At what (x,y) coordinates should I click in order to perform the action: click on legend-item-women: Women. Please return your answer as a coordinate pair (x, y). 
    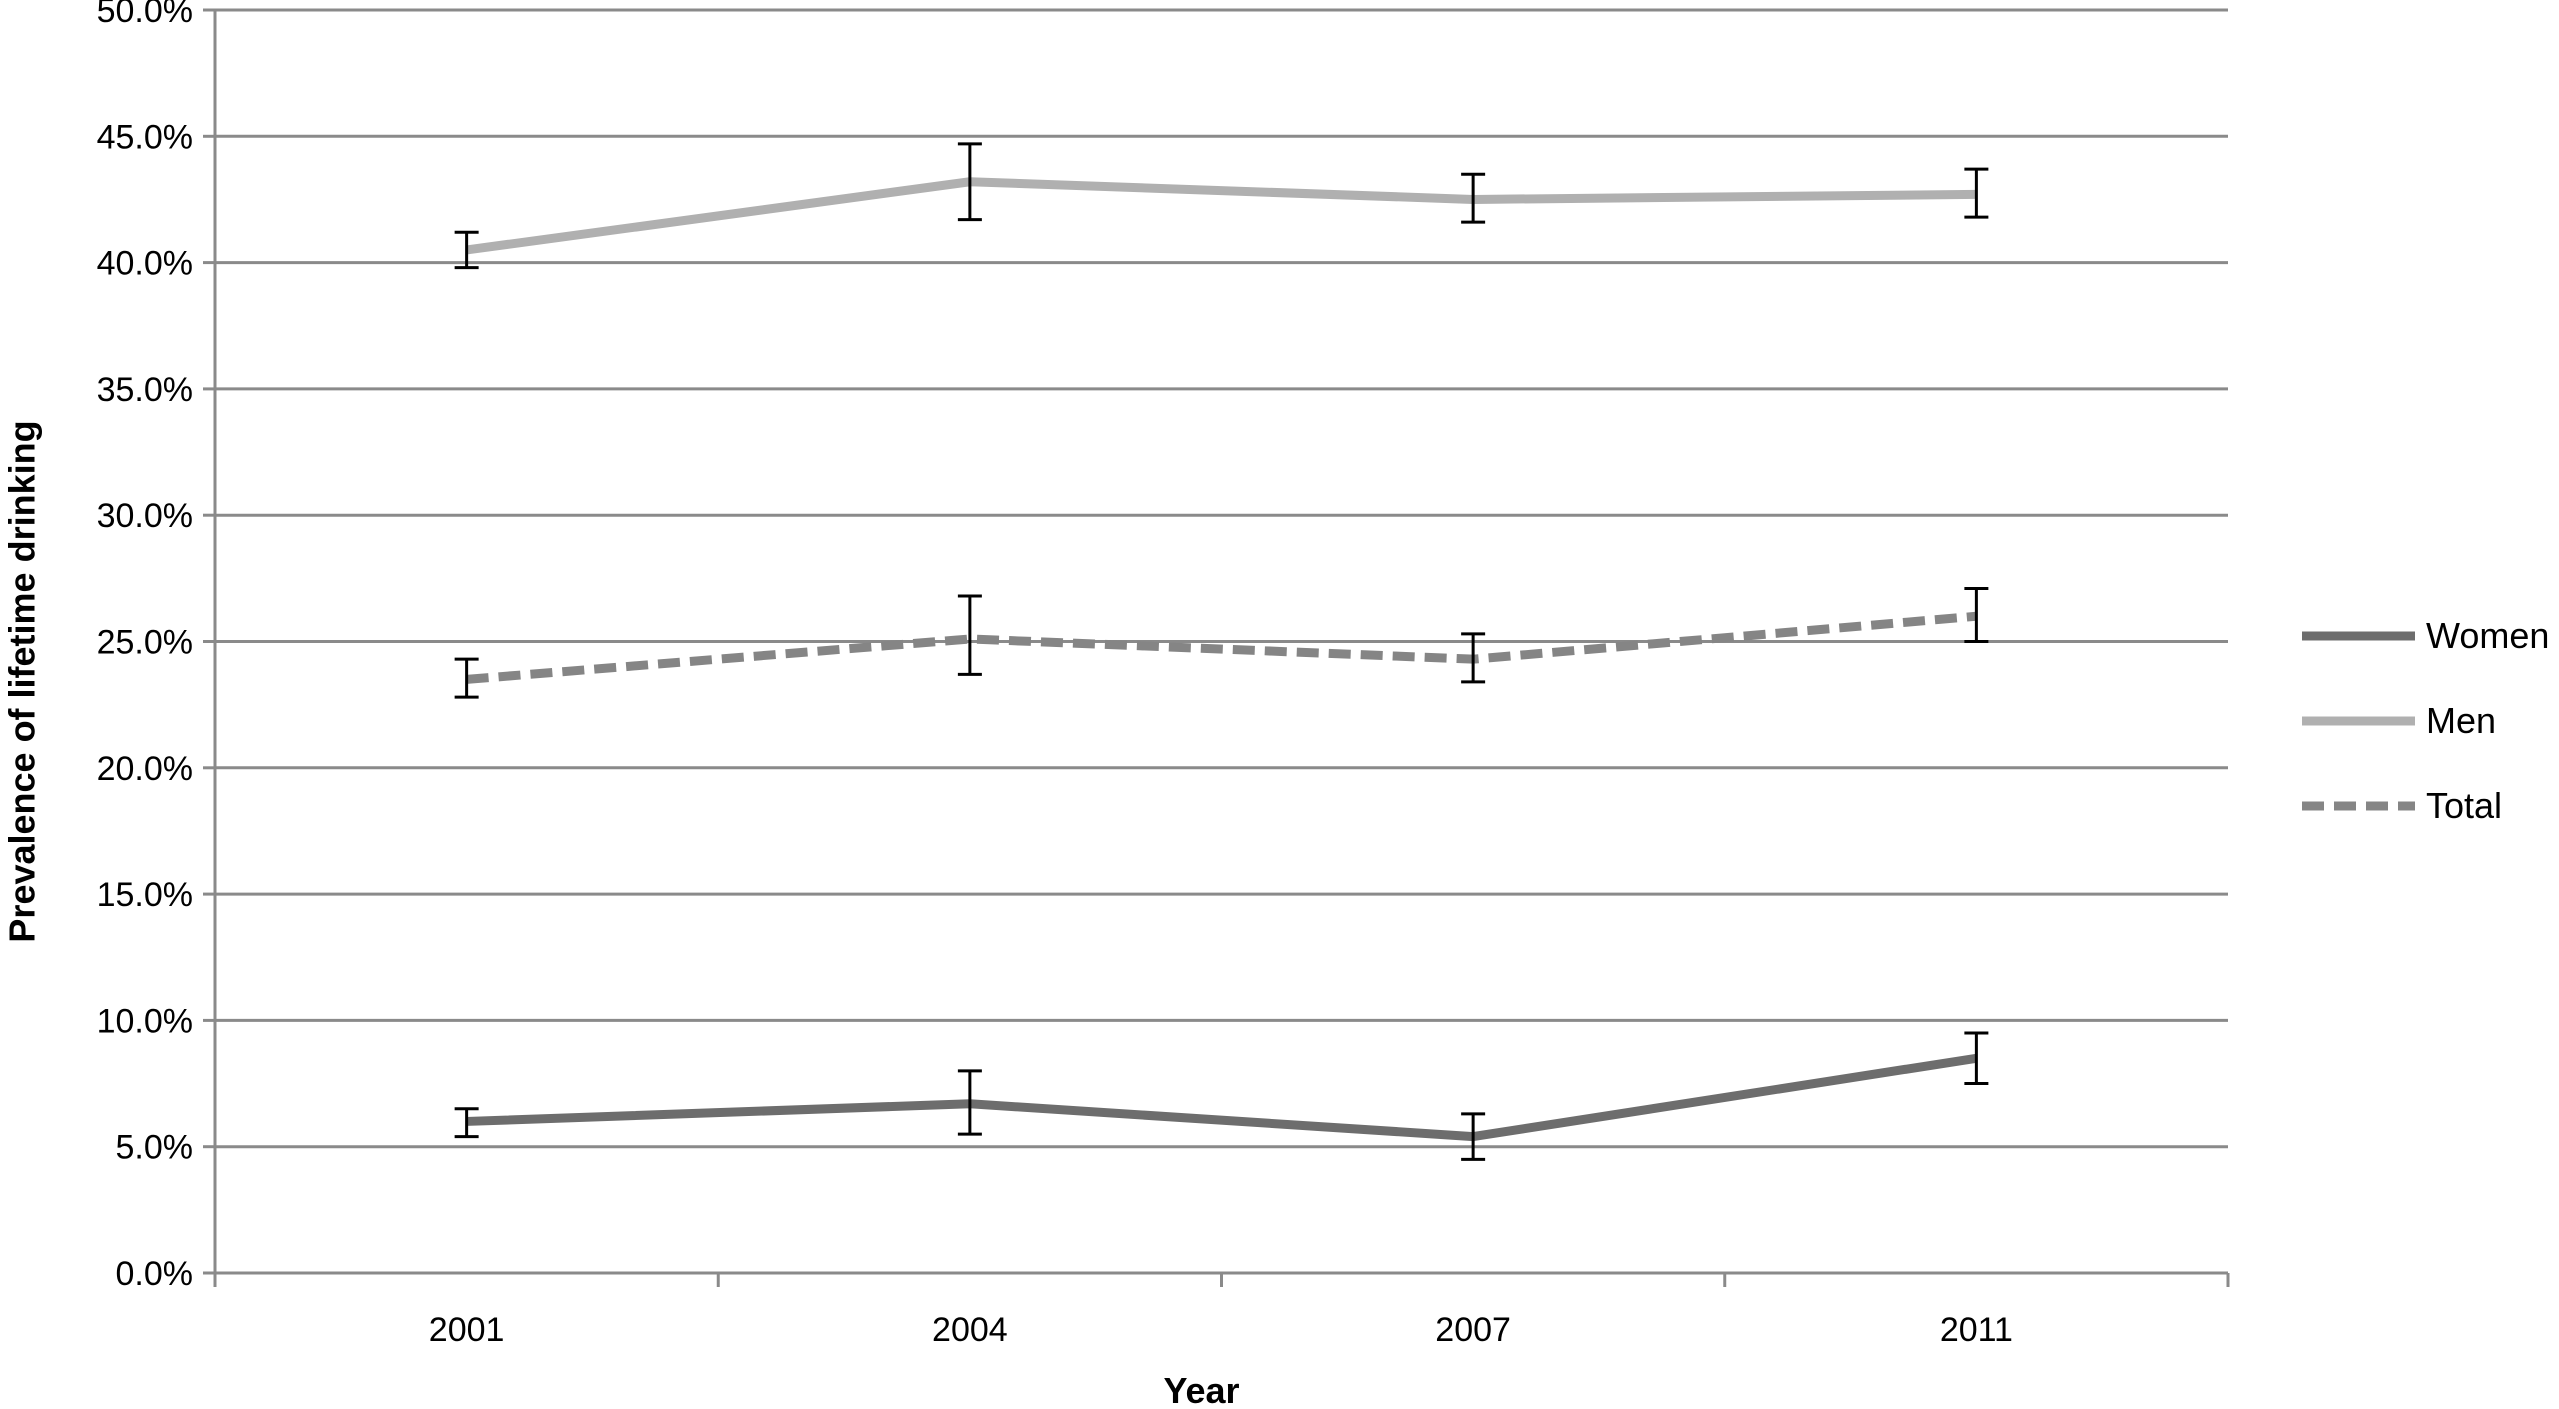
    Looking at the image, I should click on (2425, 635).